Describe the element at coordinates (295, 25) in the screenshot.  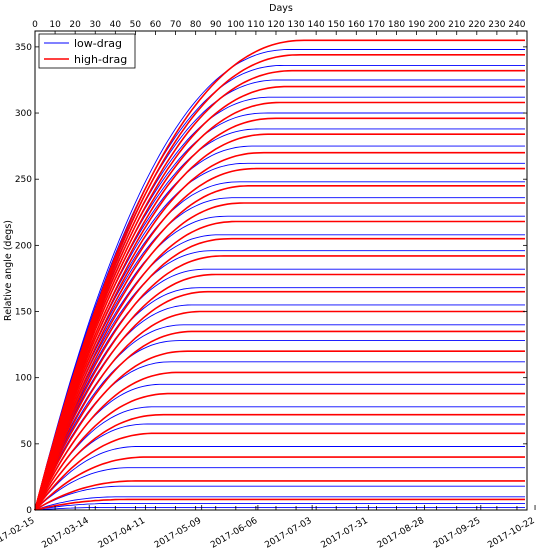
I see `top-tick-label: 130` at that location.